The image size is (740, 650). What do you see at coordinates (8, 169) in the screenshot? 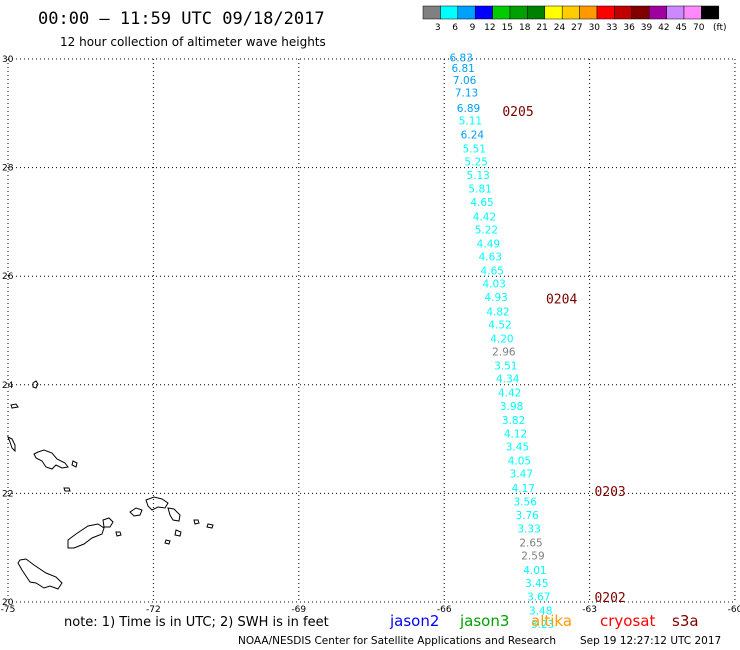
I see `y-tick-label: 28` at bounding box center [8, 169].